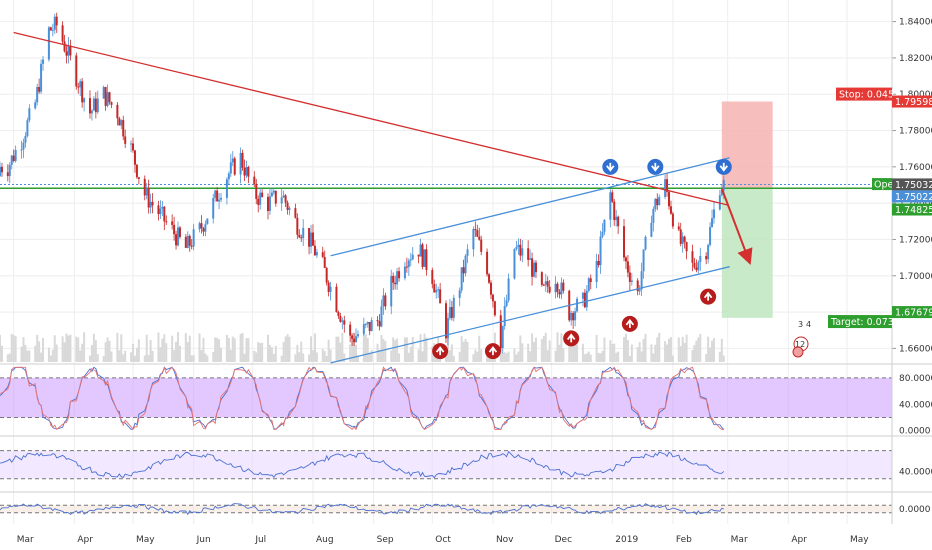 The image size is (932, 550). Describe the element at coordinates (808, 324) in the screenshot. I see `badge-b: 4` at that location.